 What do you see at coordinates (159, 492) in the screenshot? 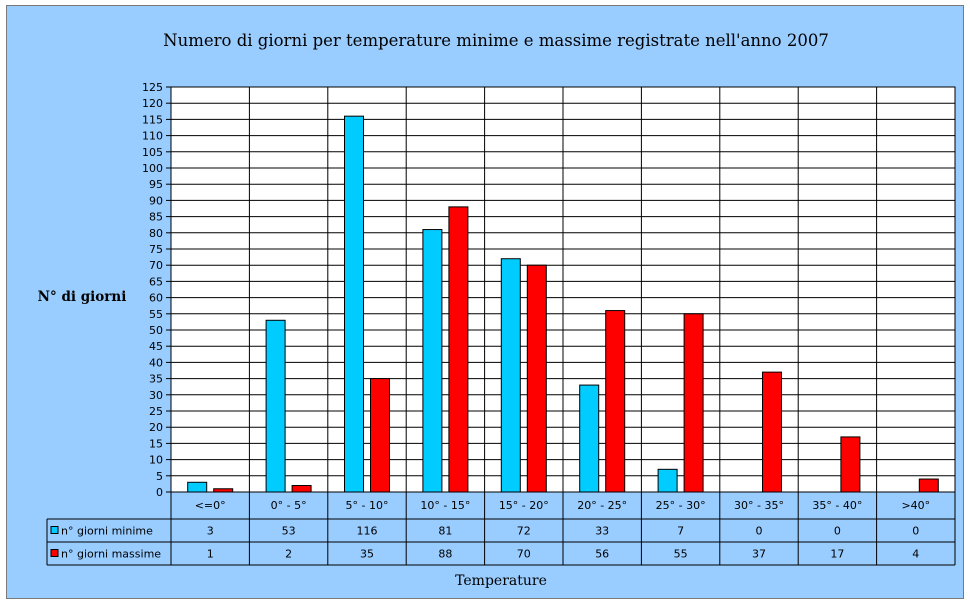
I see `y-tick-label: 0` at bounding box center [159, 492].